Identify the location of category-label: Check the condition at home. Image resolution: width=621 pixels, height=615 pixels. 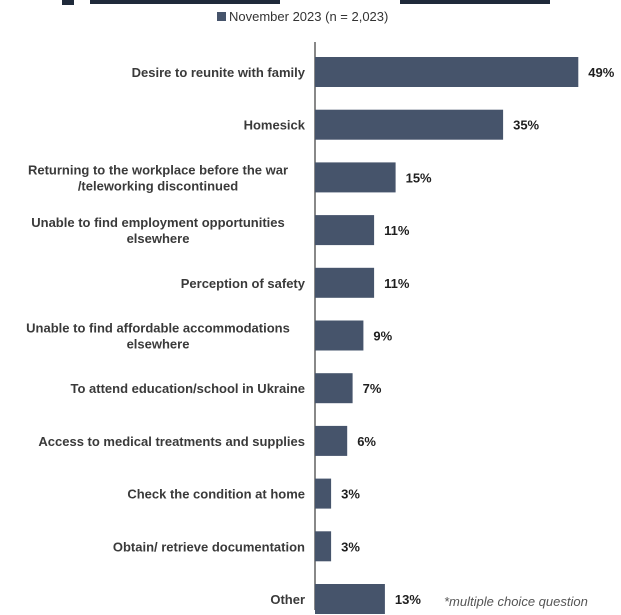
(216, 494).